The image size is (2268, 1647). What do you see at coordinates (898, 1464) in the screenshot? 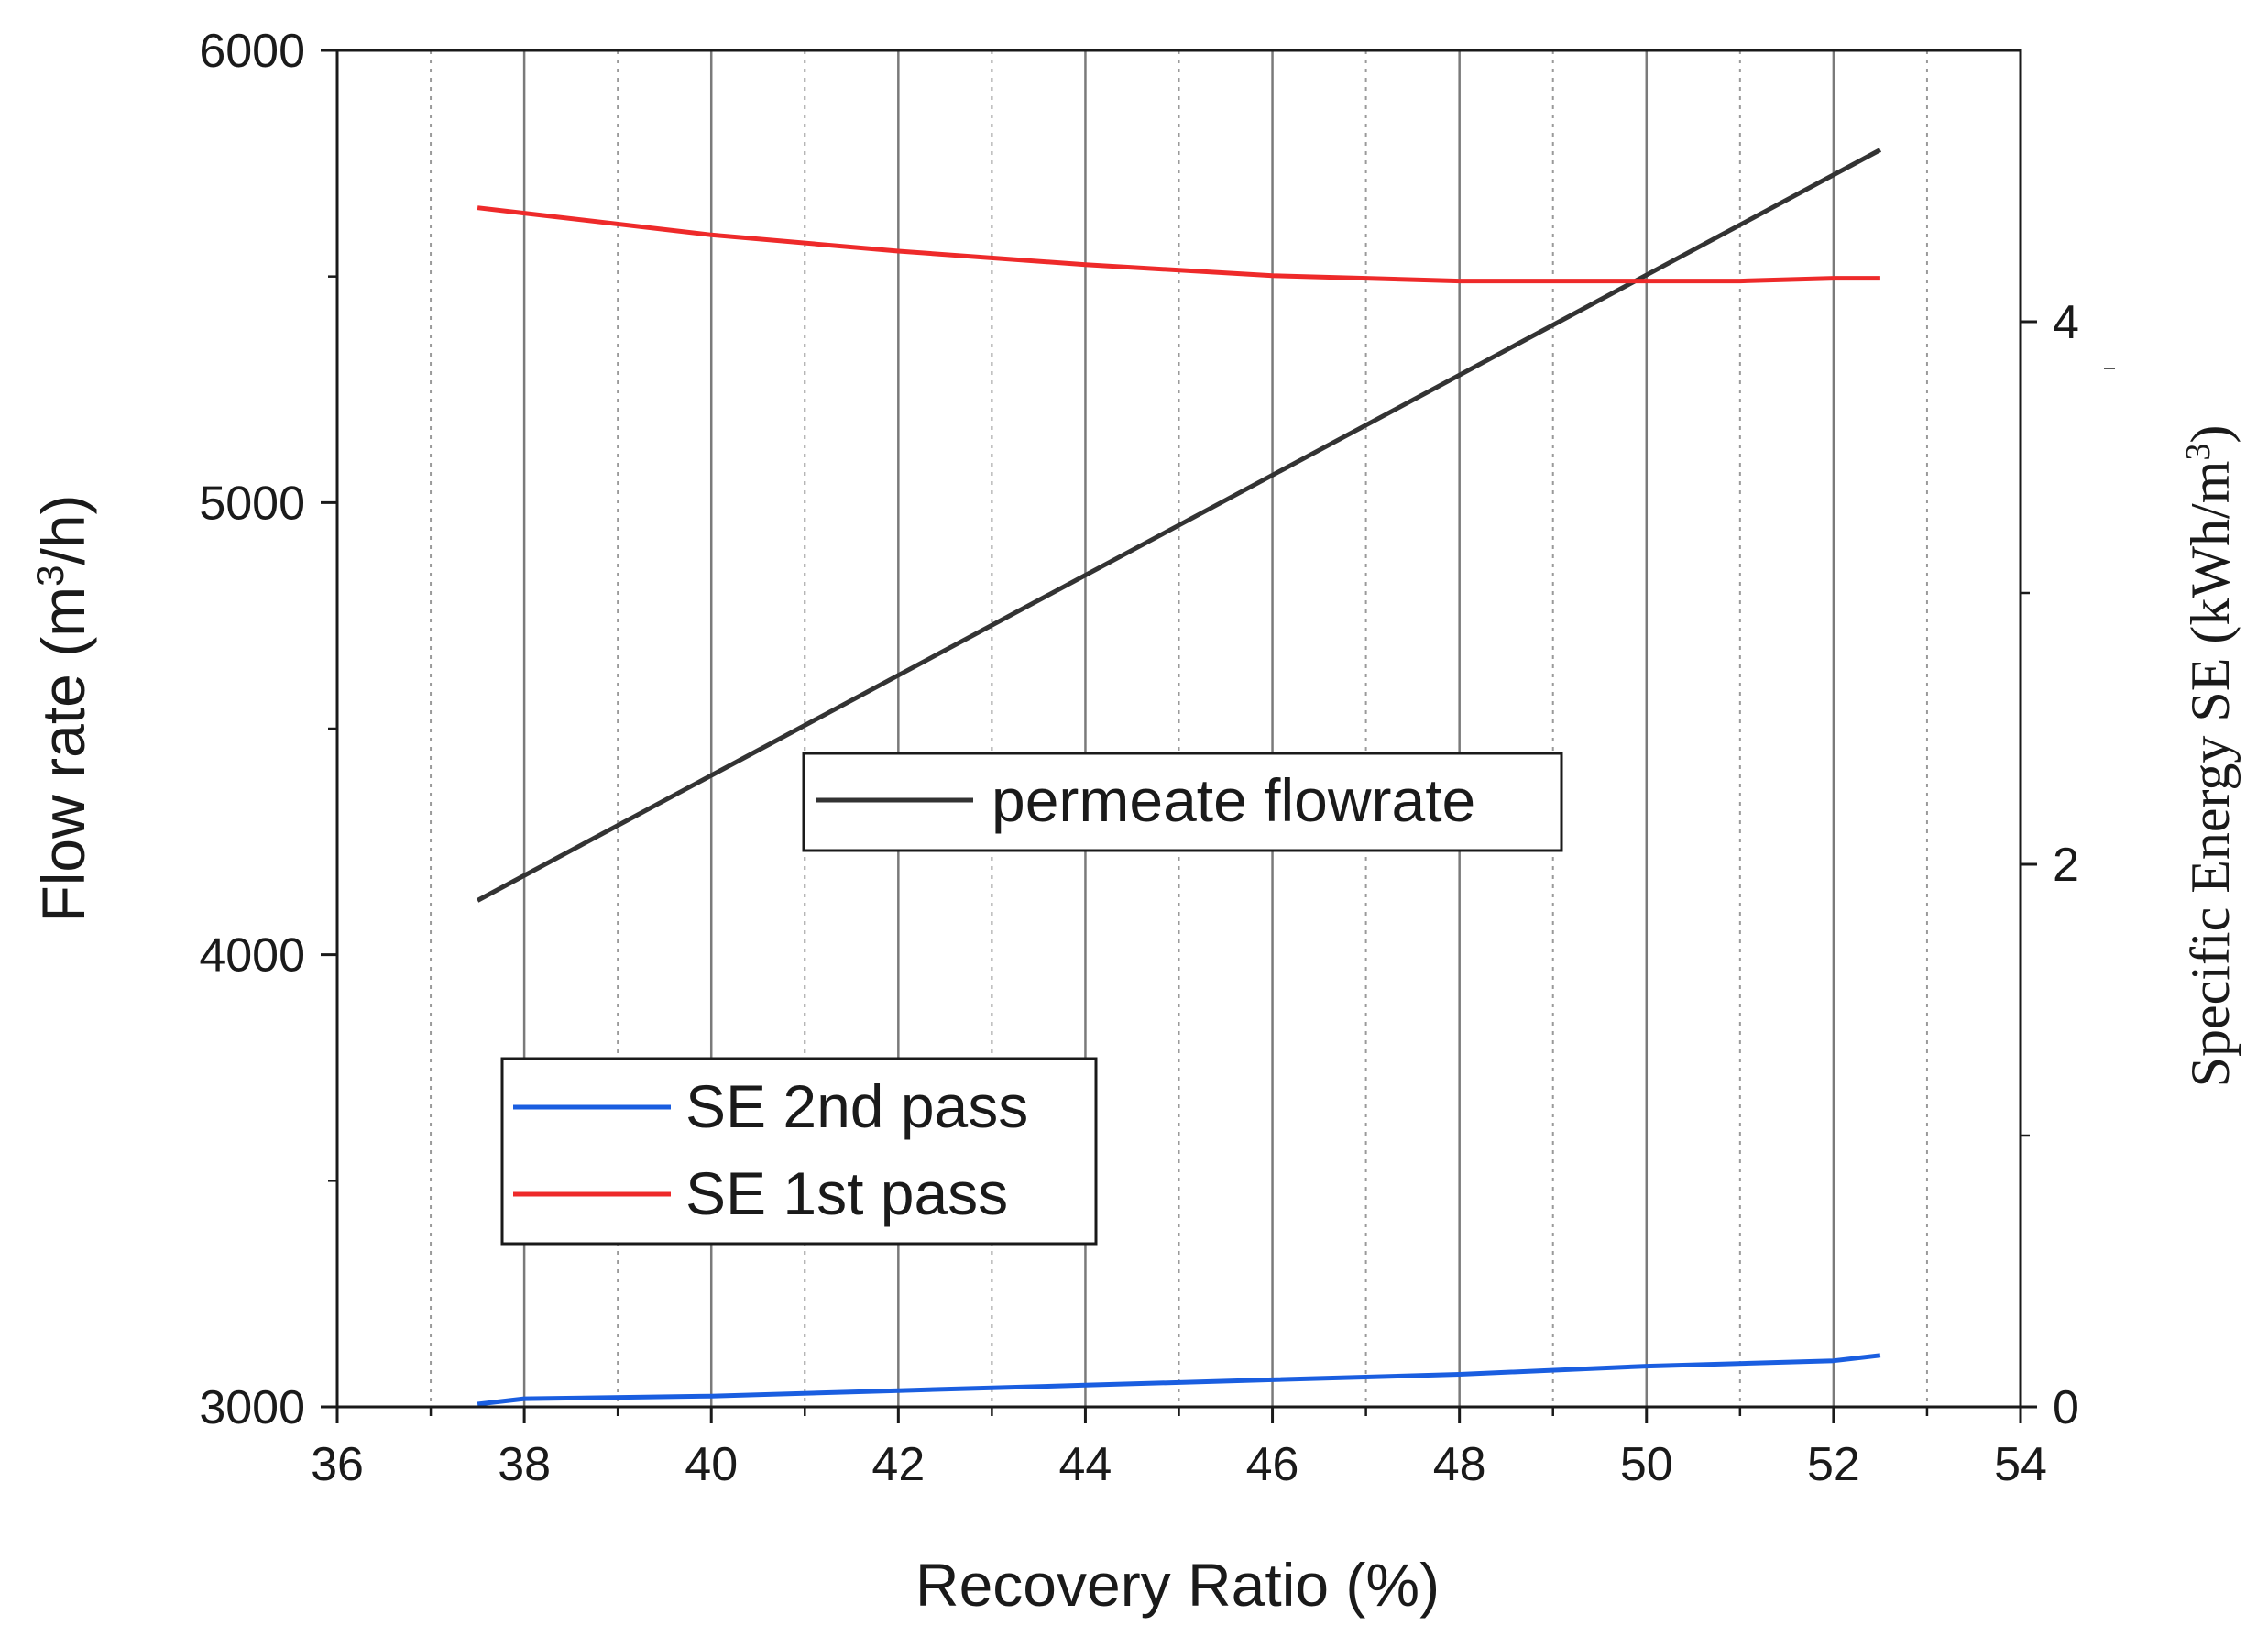
I see `x-tick-label: 42` at bounding box center [898, 1464].